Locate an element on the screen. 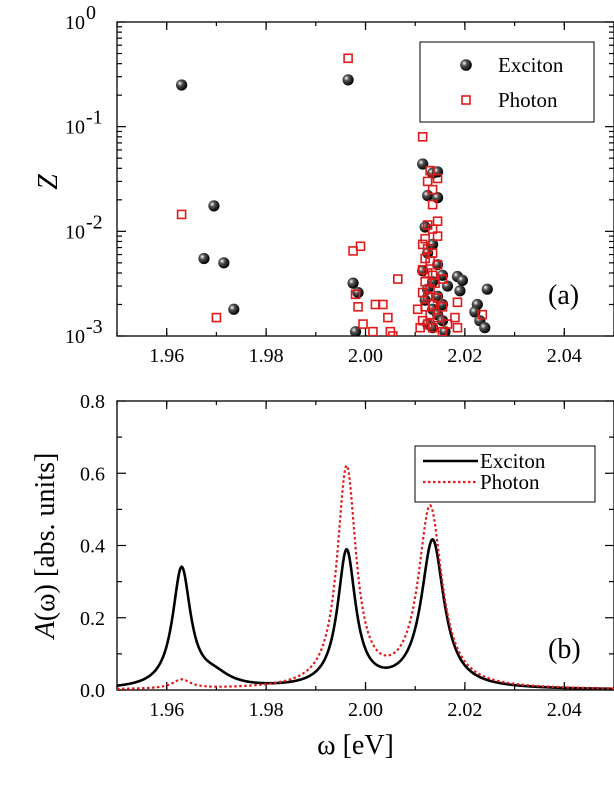  y-axis-title-unit: [abs. units] is located at coordinates (45, 515).